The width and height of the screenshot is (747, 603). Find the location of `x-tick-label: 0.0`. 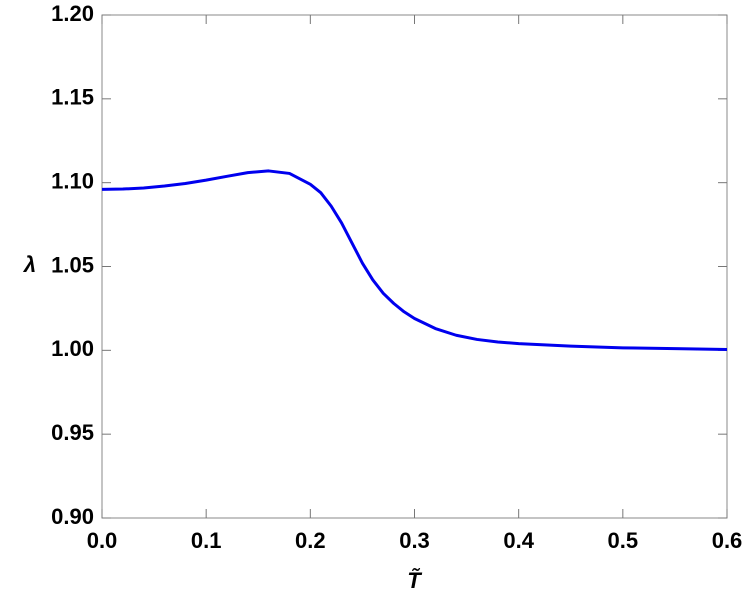

x-tick-label: 0.0 is located at coordinates (102, 540).